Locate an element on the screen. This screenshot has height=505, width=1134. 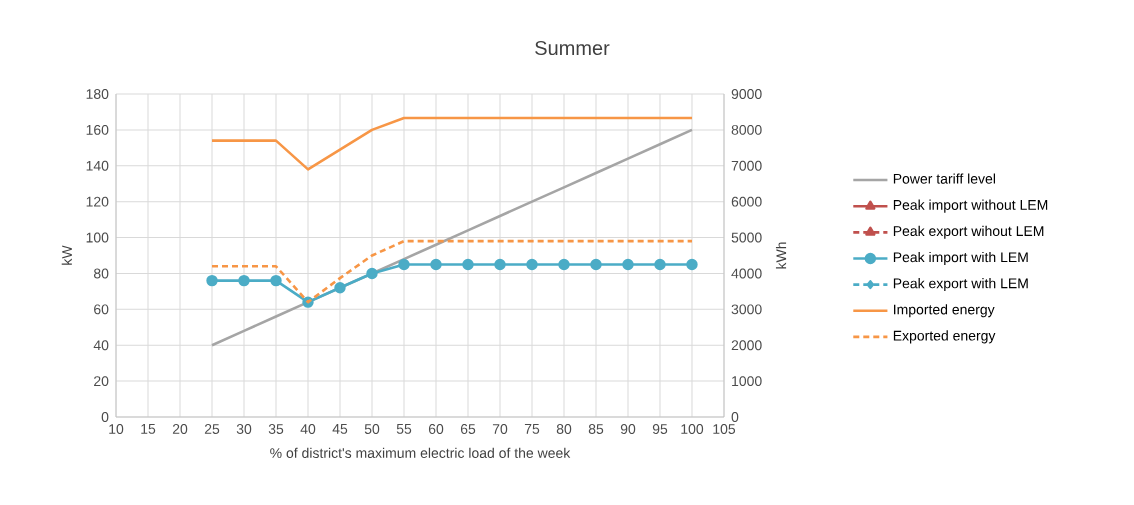
y2-tick-label: 3000 is located at coordinates (746, 309).